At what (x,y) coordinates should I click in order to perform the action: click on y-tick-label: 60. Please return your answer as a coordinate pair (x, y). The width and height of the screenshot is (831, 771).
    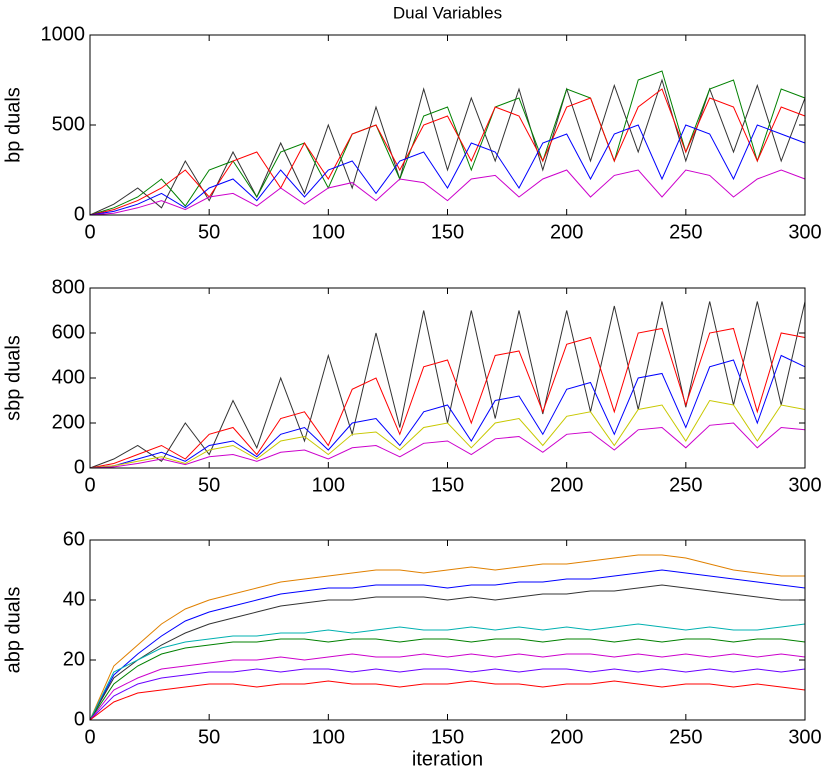
    Looking at the image, I should click on (74, 539).